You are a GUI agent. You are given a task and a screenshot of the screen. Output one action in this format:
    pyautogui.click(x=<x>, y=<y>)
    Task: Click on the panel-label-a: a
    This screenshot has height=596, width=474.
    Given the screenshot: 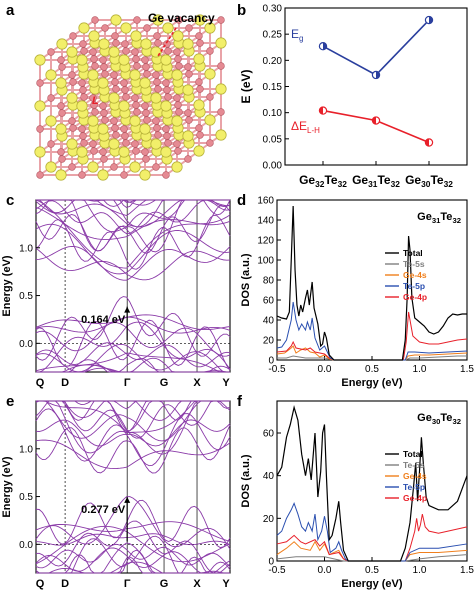 What is the action you would take?
    pyautogui.click(x=10, y=10)
    